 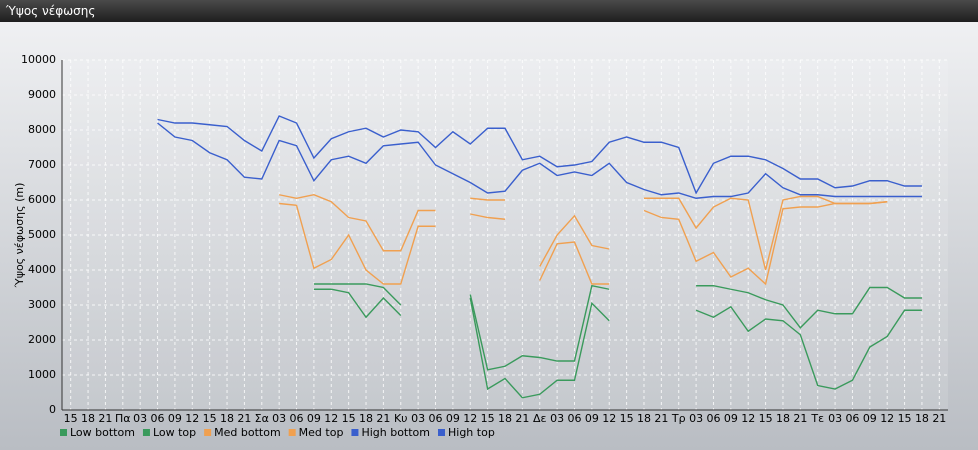 What do you see at coordinates (262, 418) in the screenshot?
I see `x-tick-label: Σα` at bounding box center [262, 418].